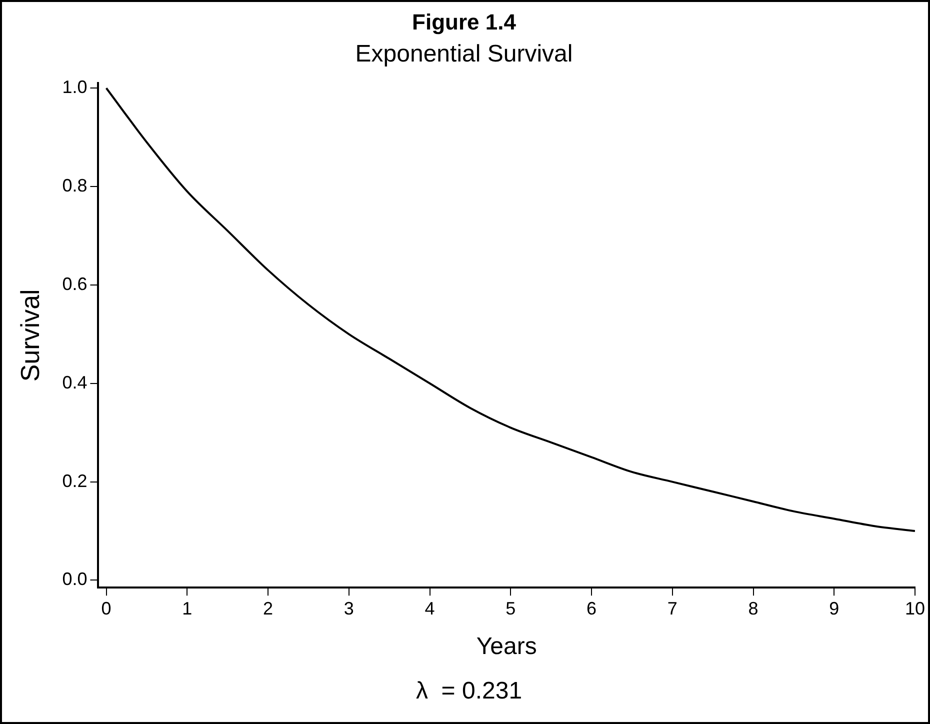 The image size is (930, 724). What do you see at coordinates (187, 608) in the screenshot?
I see `x-tick-label: 1` at bounding box center [187, 608].